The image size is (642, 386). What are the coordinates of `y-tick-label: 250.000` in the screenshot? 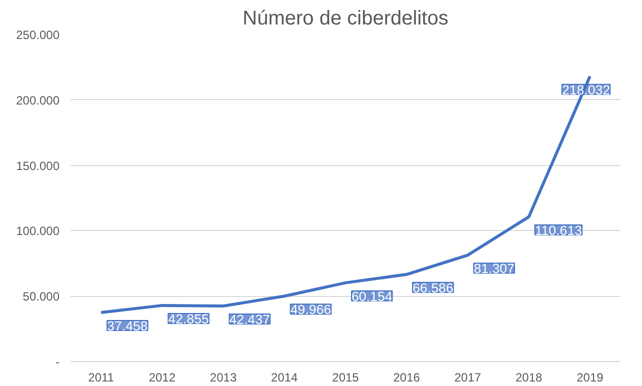 It's located at (38, 35).